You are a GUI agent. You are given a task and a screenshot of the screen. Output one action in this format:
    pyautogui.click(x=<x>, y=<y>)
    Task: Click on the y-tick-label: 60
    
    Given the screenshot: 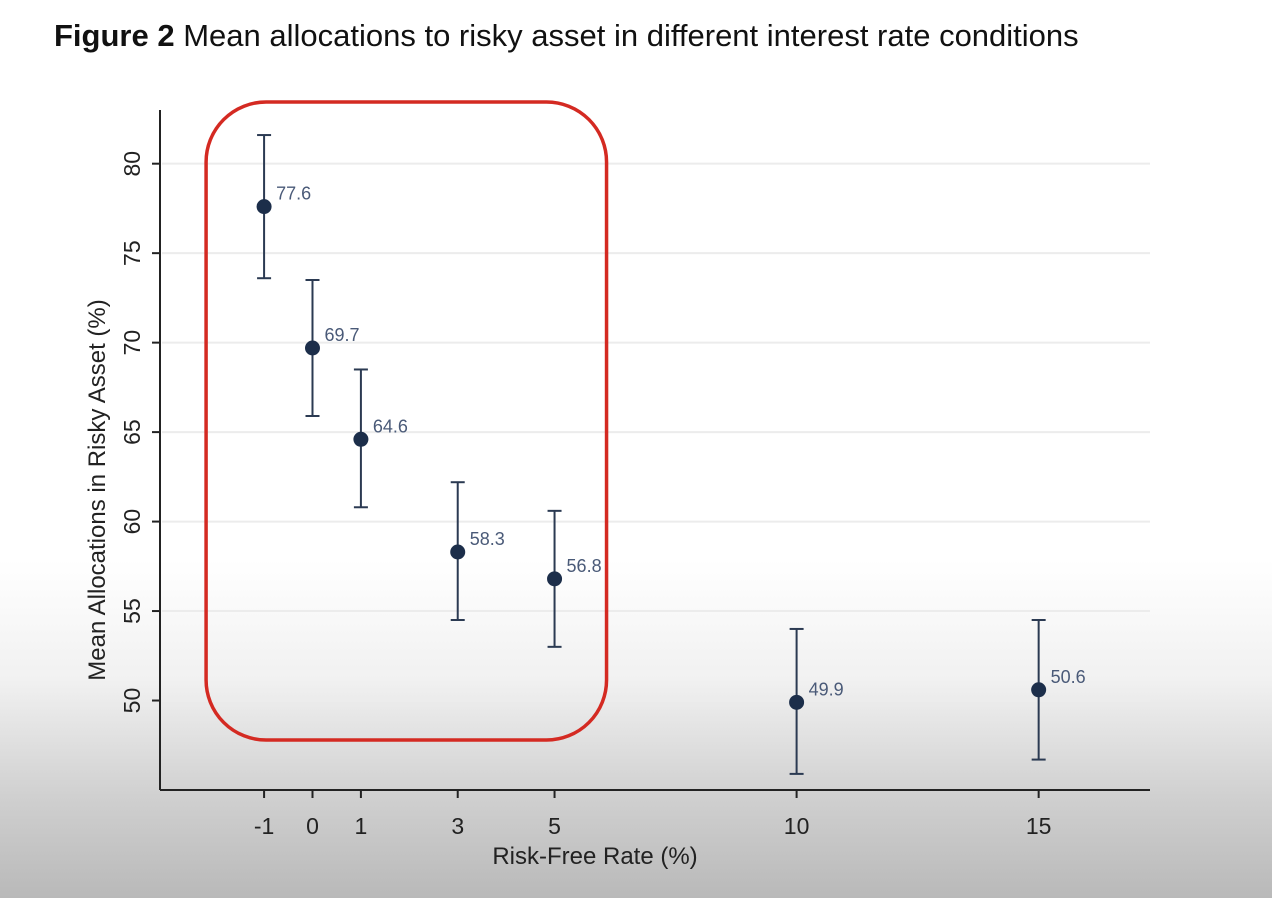 What is the action you would take?
    pyautogui.click(x=132, y=522)
    